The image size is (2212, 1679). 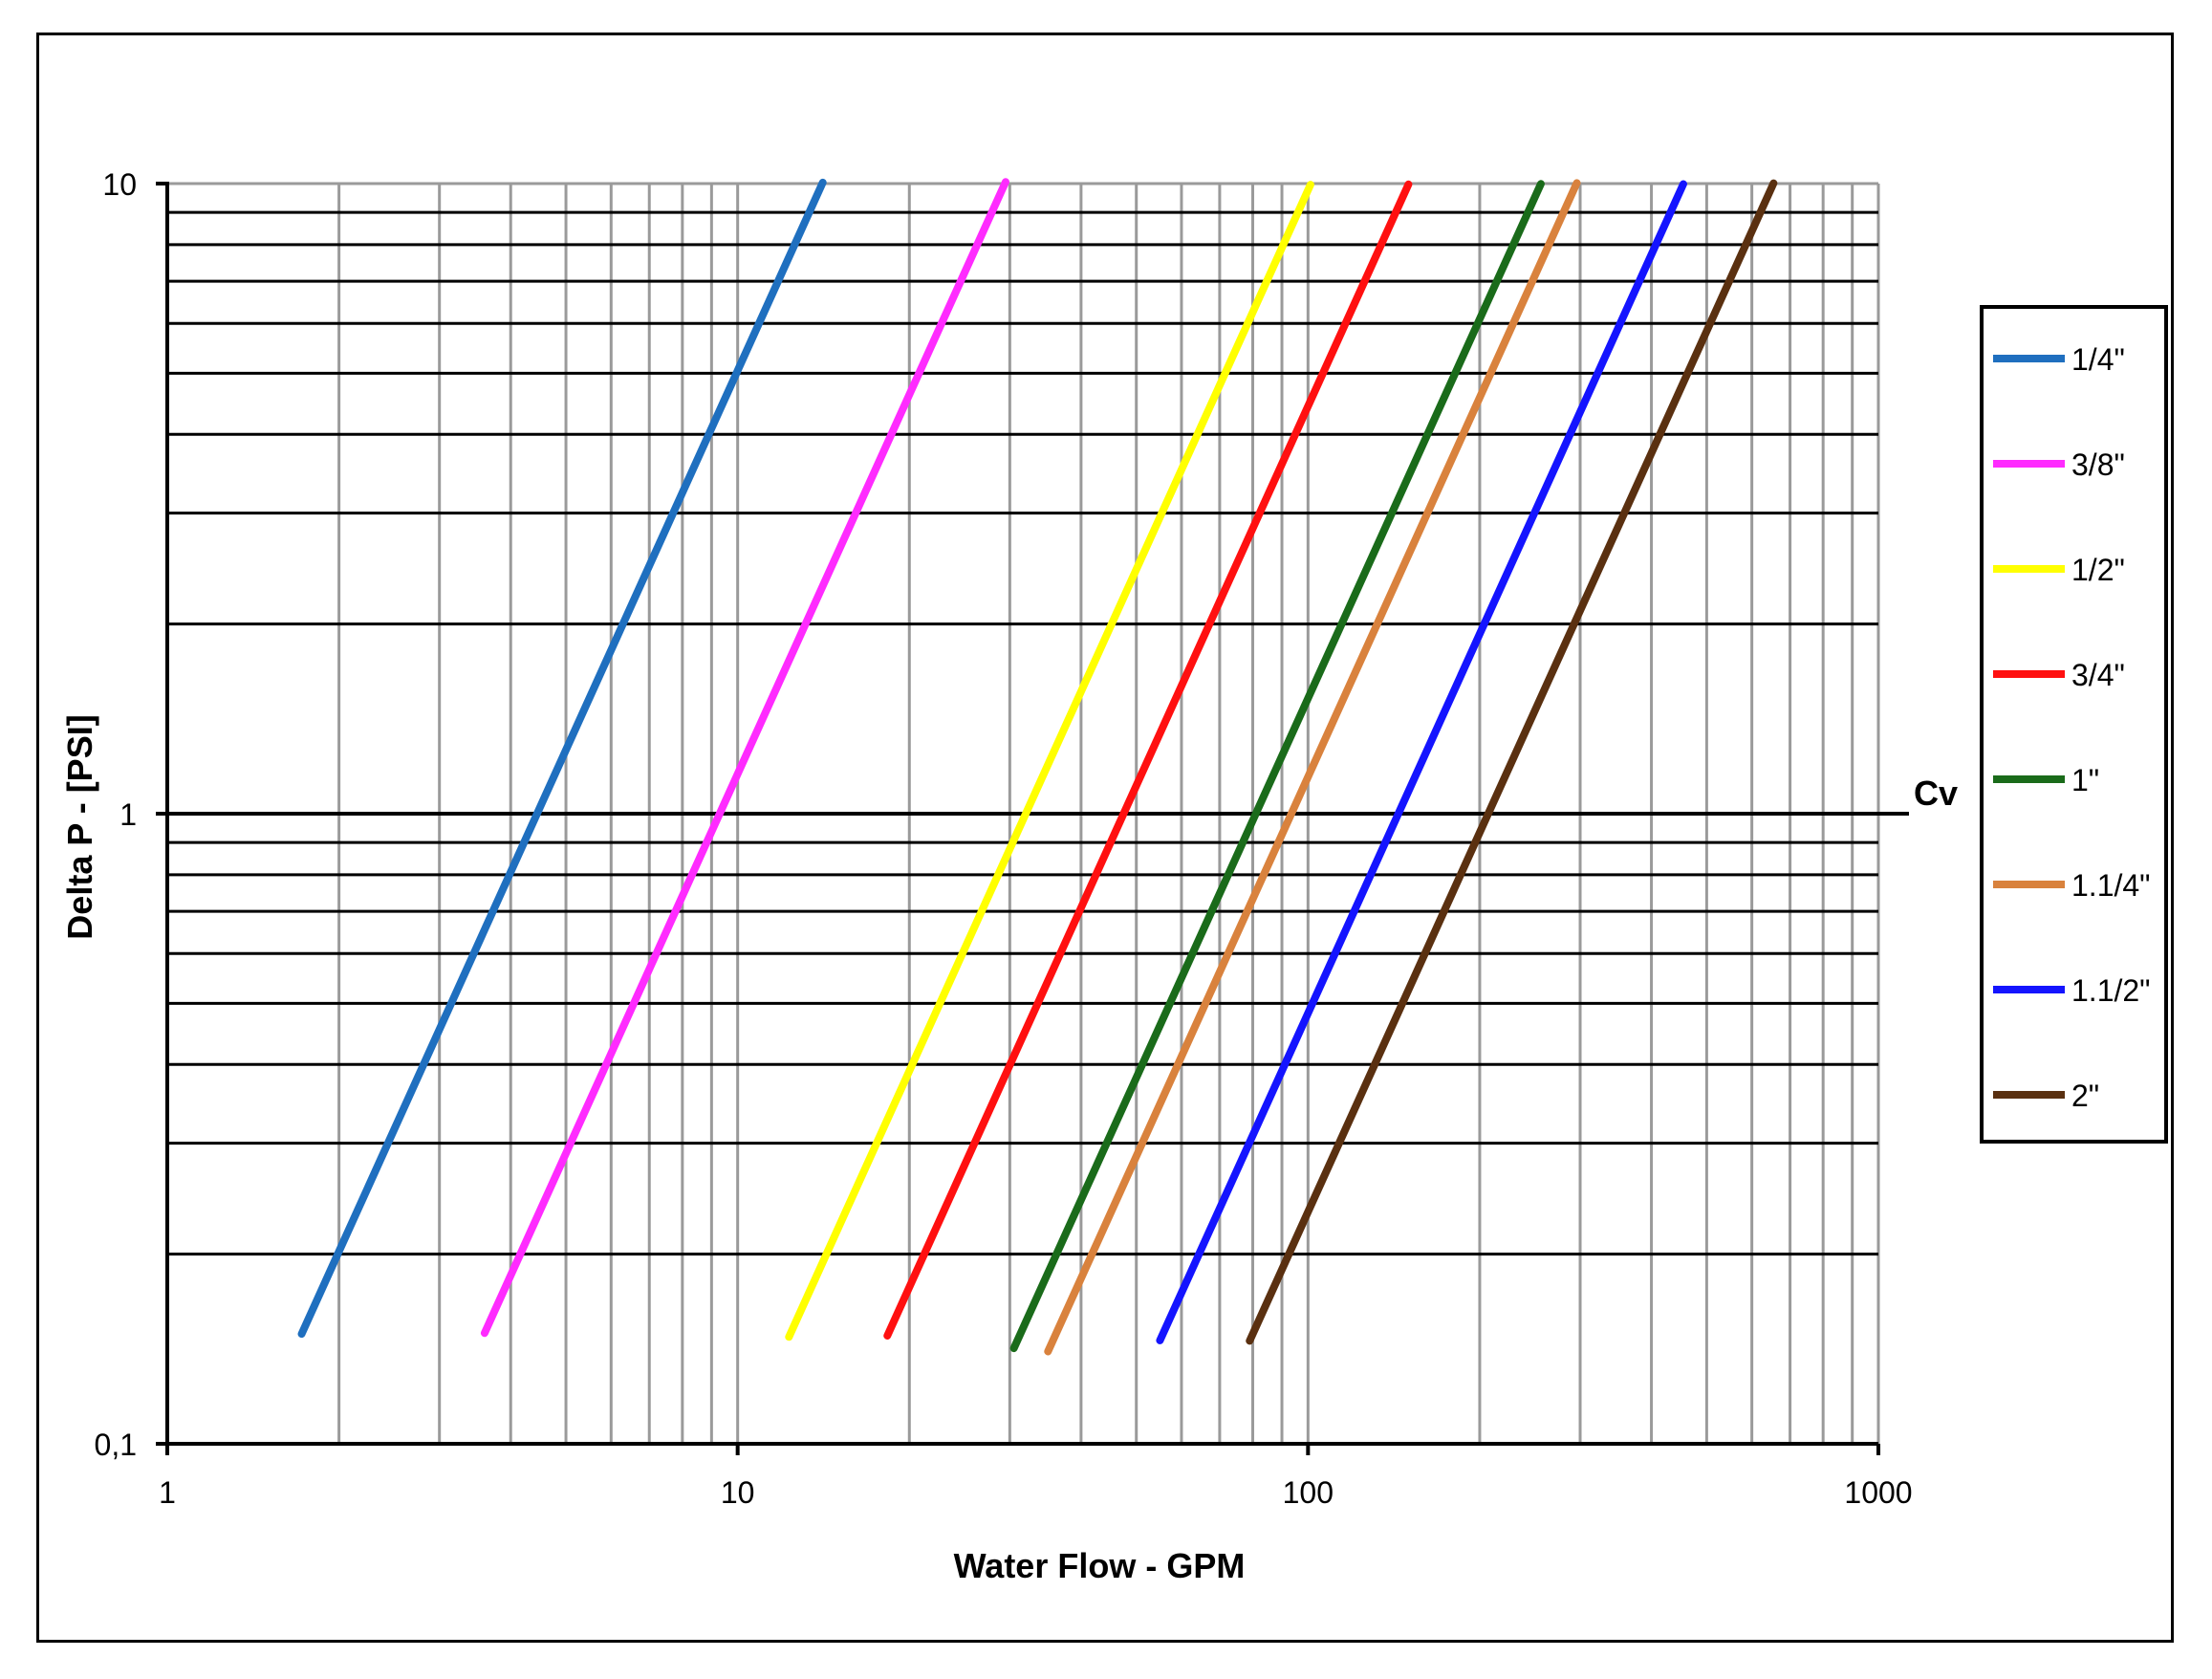 I want to click on legend-label: 1.1/2", so click(x=2111, y=990).